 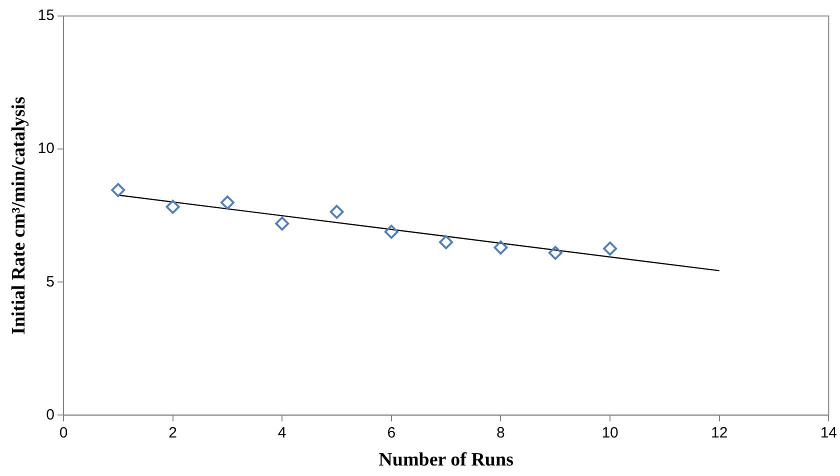 What do you see at coordinates (50, 415) in the screenshot?
I see `y-tick-label: 0` at bounding box center [50, 415].